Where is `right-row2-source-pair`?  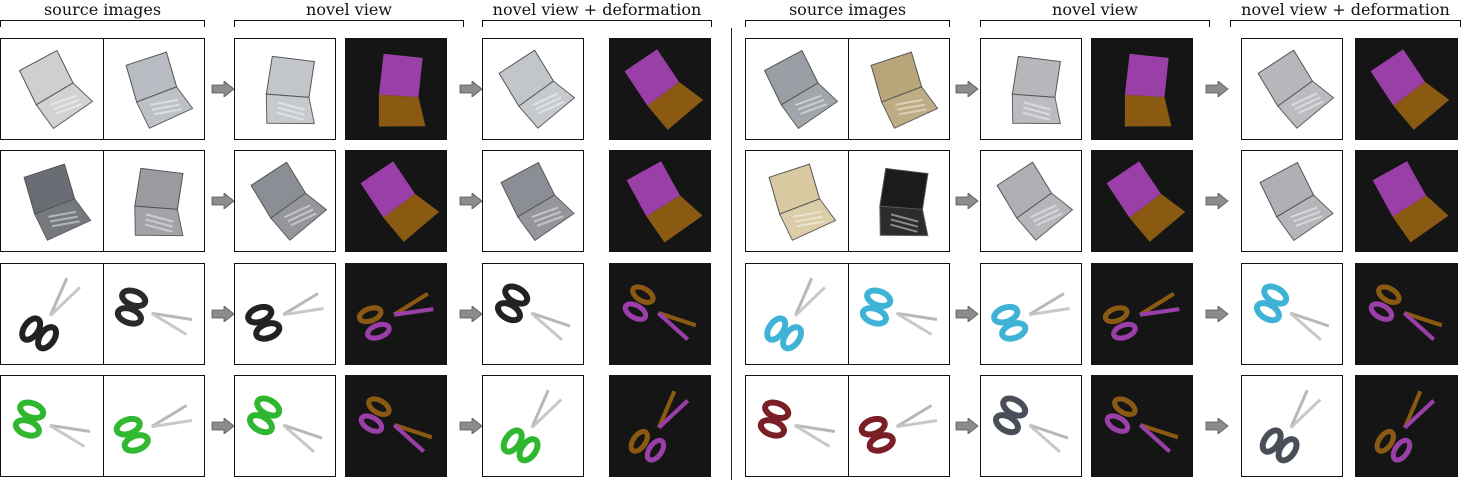 right-row2-source-pair is located at coordinates (847, 201).